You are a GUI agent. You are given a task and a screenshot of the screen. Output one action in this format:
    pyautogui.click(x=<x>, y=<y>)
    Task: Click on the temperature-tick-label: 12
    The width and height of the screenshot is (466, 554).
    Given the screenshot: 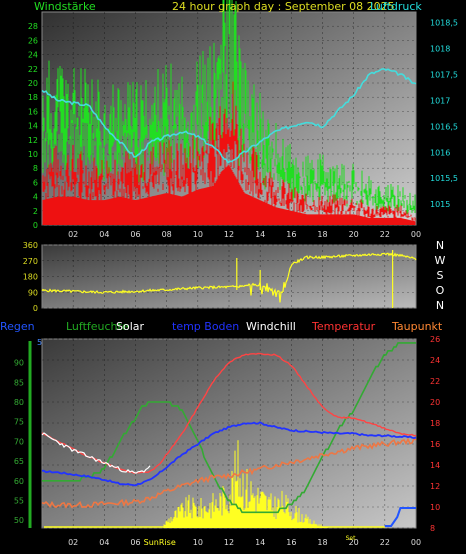 What is the action you would take?
    pyautogui.click(x=435, y=486)
    